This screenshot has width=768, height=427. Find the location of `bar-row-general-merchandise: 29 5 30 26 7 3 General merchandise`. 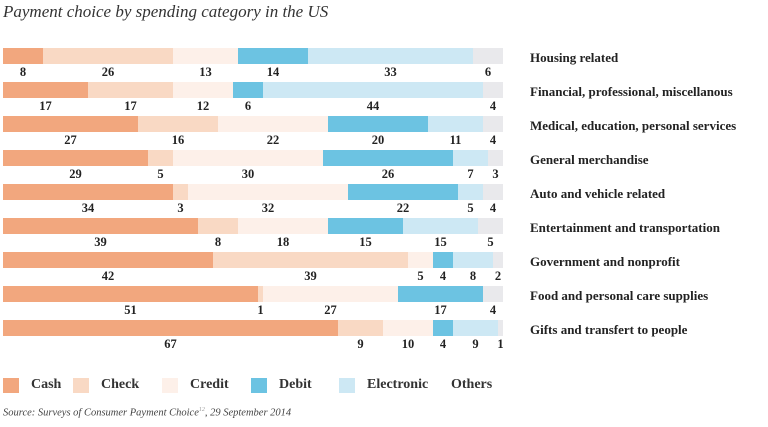

bar-row-general-merchandise: 29 5 30 26 7 3 General merchandise is located at coordinates (326, 165).